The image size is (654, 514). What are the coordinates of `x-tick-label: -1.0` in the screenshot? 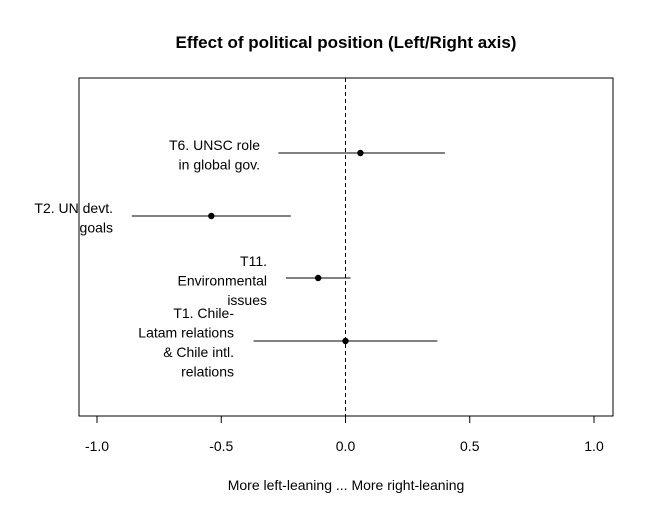 It's located at (97, 446).